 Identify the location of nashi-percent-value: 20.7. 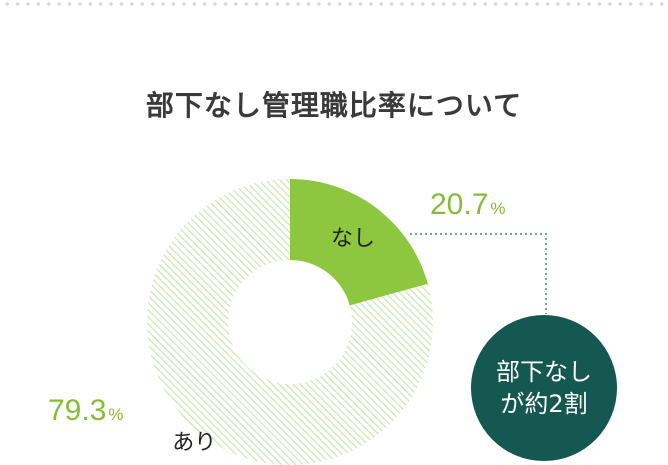
(459, 204).